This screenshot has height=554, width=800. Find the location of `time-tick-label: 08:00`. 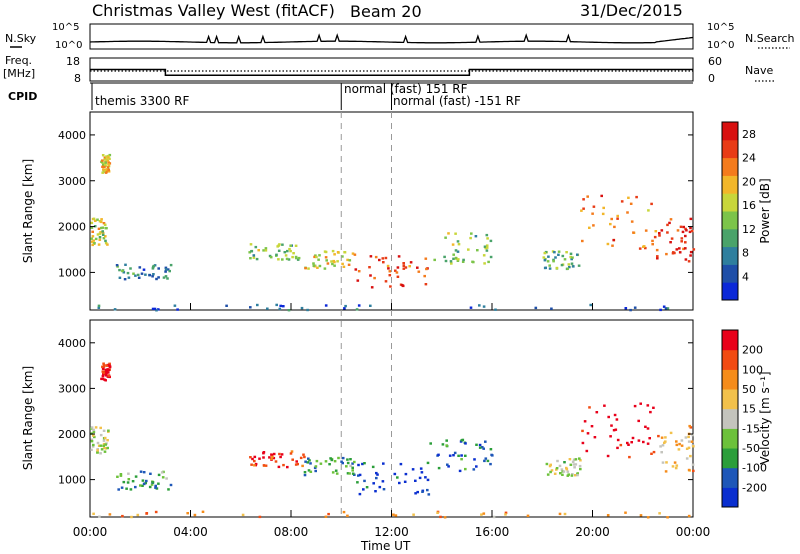

time-tick-label: 08:00 is located at coordinates (291, 532).